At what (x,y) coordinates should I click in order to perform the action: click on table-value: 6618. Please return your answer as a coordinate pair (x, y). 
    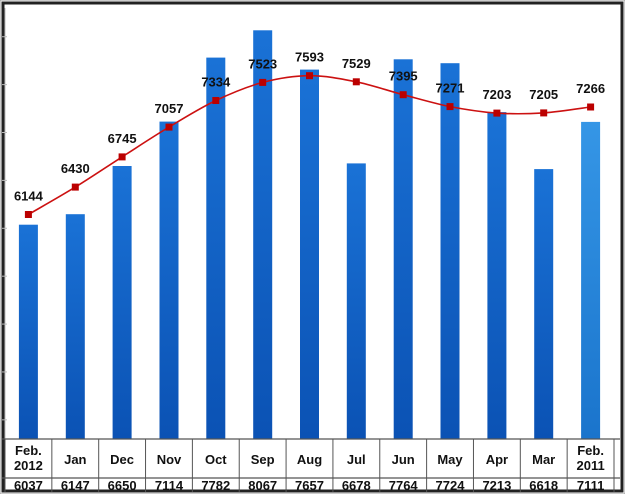
    Looking at the image, I should click on (543, 485).